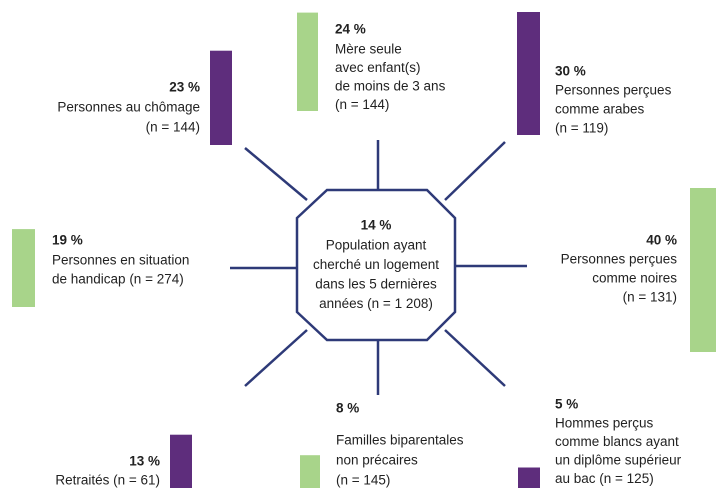 The width and height of the screenshot is (716, 490). What do you see at coordinates (604, 478) in the screenshot?
I see `item-label: au bac (n = 125)` at bounding box center [604, 478].